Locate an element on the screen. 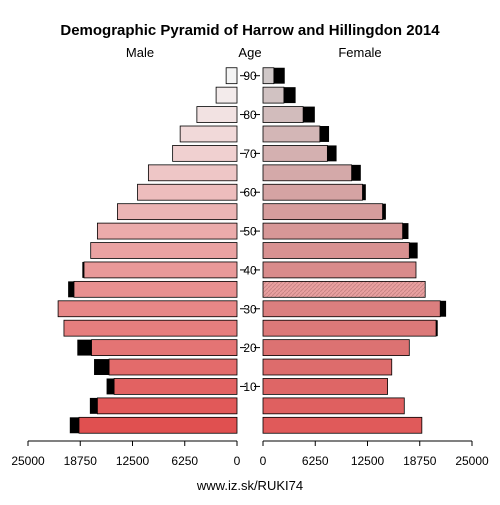 Image resolution: width=500 pixels, height=505 pixels. age-tick-label: 20 is located at coordinates (250, 348).